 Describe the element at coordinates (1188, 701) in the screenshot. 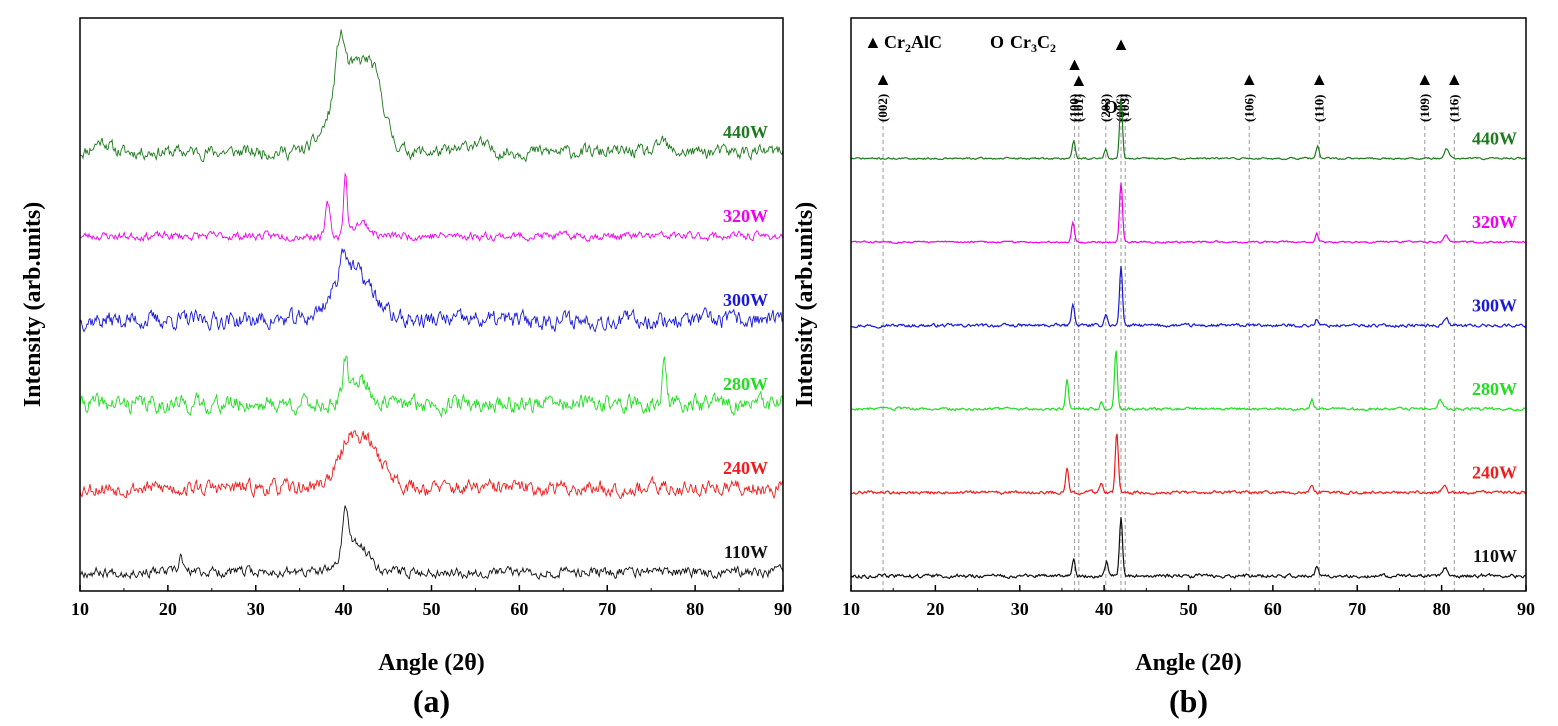

I see `panel-label: (b)` at that location.